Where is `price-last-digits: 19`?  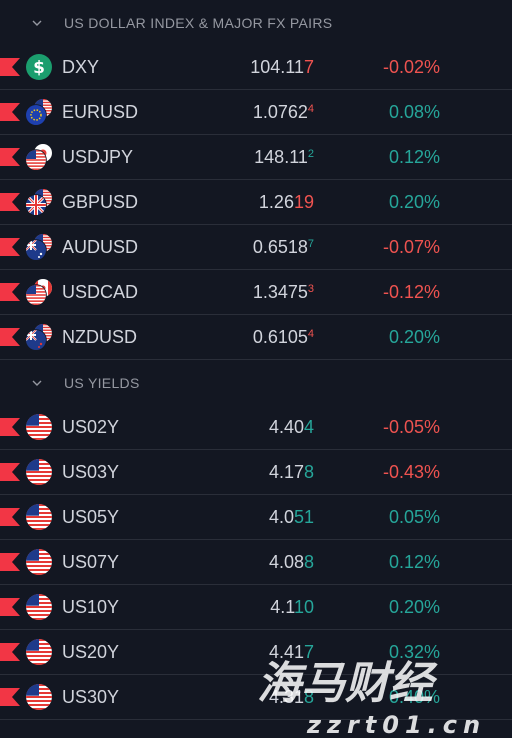
price-last-digits: 19 is located at coordinates (303, 201).